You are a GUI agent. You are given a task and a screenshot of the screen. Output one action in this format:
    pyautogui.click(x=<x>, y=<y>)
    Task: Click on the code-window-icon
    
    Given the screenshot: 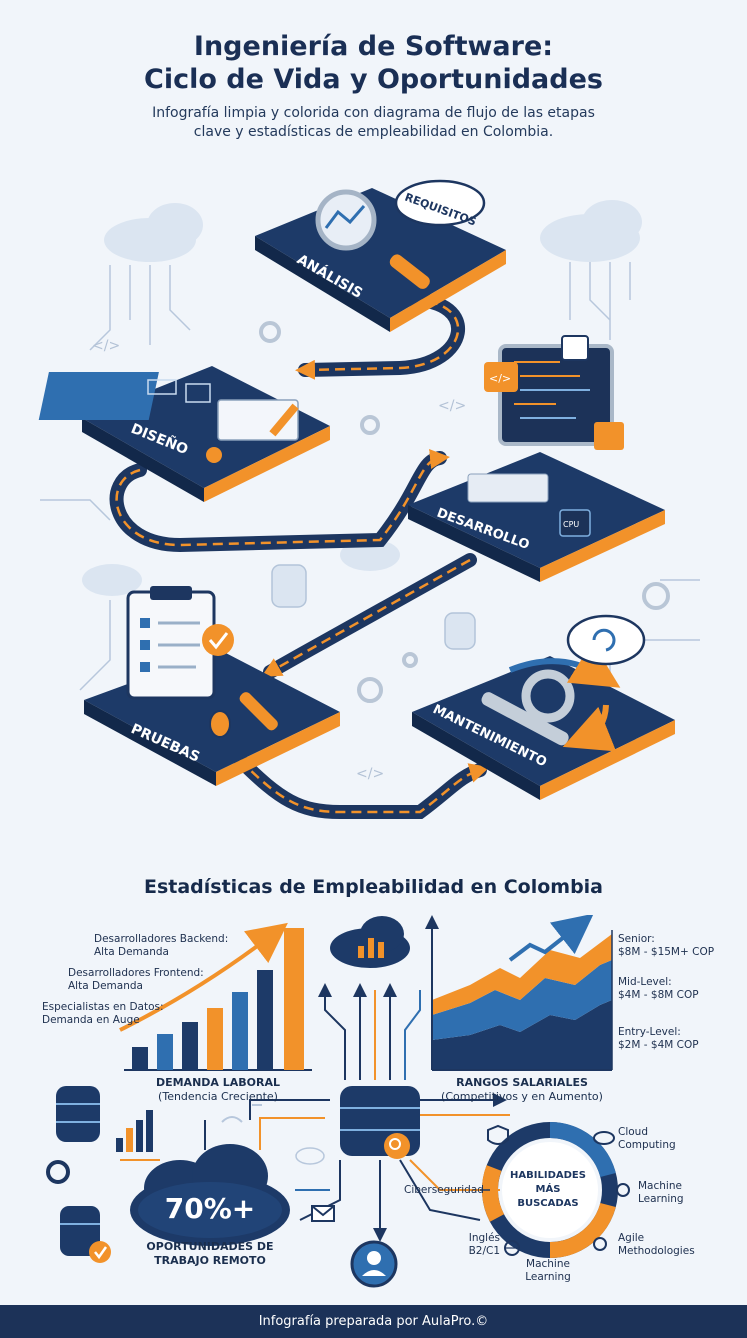 What is the action you would take?
    pyautogui.click(x=501, y=377)
    